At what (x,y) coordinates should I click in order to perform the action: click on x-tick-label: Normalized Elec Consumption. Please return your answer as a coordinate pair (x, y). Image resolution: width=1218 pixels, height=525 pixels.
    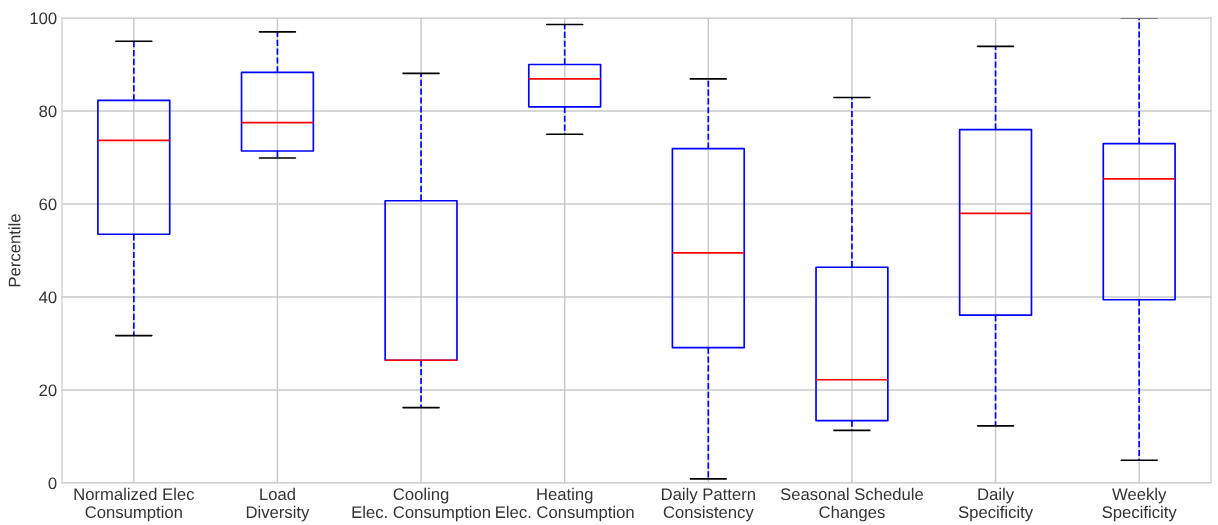
    Looking at the image, I should click on (134, 504).